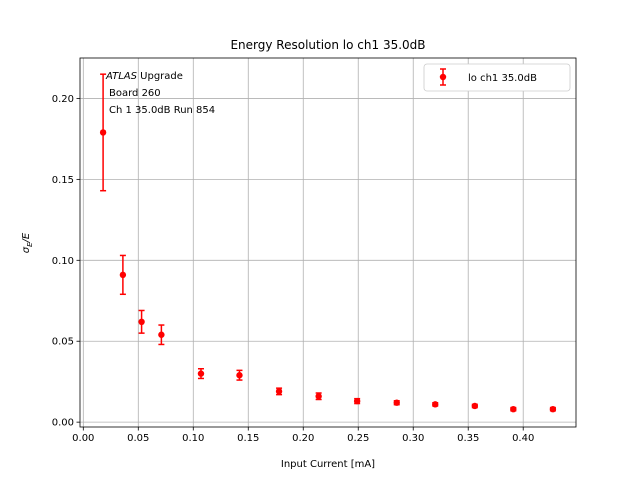 The height and width of the screenshot is (480, 640). I want to click on legend-label: lo ch1 35.0dB, so click(502, 78).